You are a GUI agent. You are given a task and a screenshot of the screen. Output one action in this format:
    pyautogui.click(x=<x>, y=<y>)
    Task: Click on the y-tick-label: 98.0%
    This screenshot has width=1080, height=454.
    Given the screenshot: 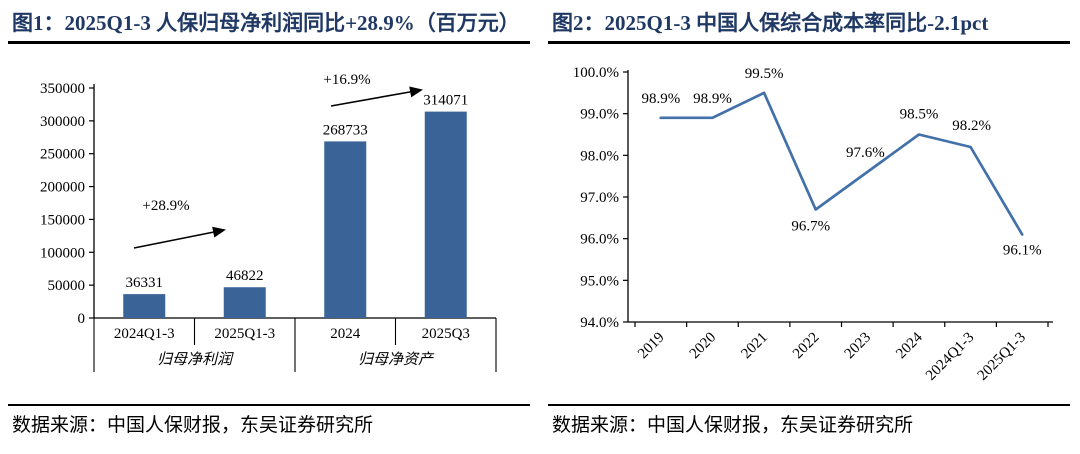 What is the action you would take?
    pyautogui.click(x=599, y=156)
    